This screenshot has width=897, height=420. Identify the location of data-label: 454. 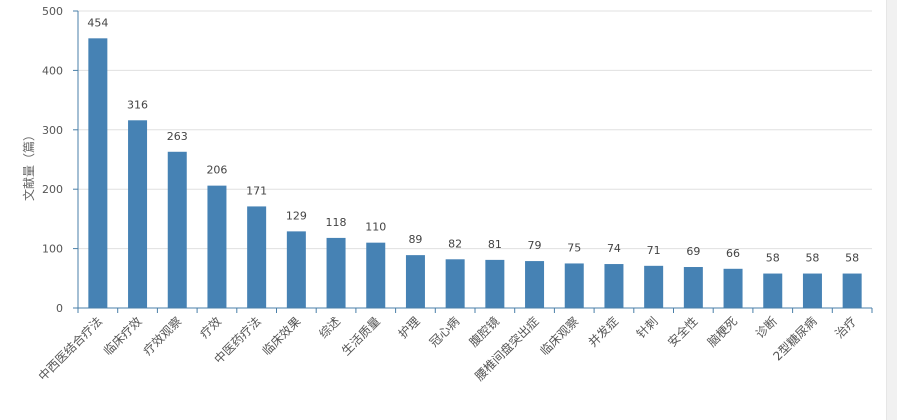
(97, 22).